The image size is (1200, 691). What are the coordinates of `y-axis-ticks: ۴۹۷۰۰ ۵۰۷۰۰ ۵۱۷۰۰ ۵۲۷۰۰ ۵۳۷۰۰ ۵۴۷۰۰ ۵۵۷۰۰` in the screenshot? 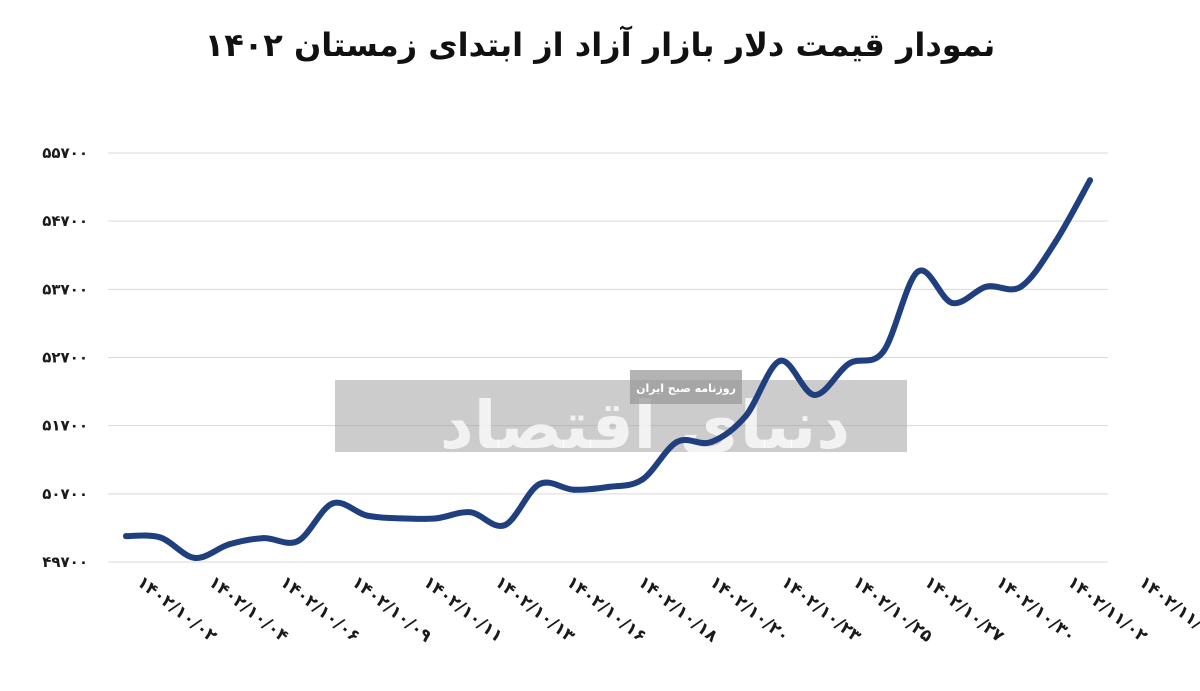 It's located at (65, 357).